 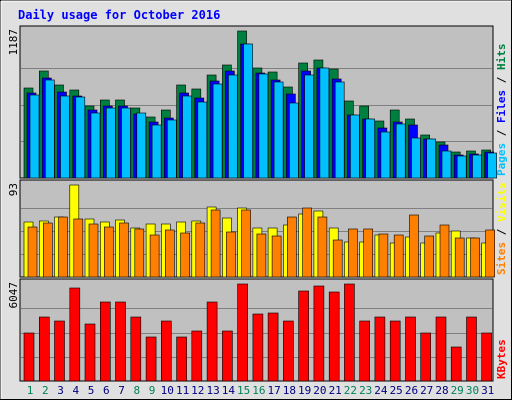 I want to click on x-tick-label-1: 1, so click(x=30, y=390).